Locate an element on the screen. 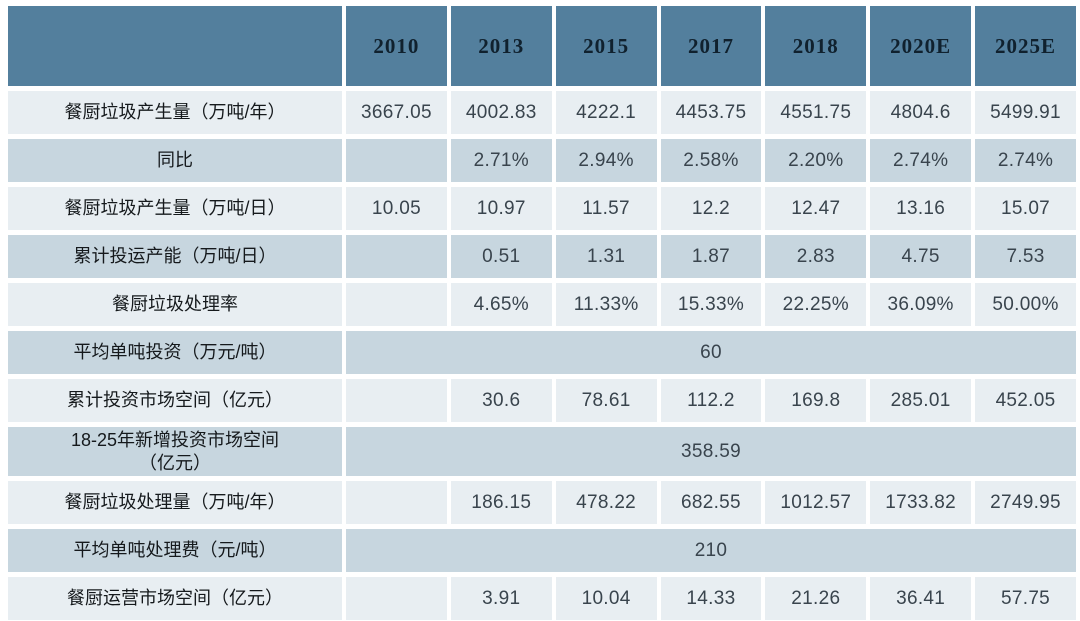 The image size is (1080, 621). value-cell: 2.20% is located at coordinates (816, 160).